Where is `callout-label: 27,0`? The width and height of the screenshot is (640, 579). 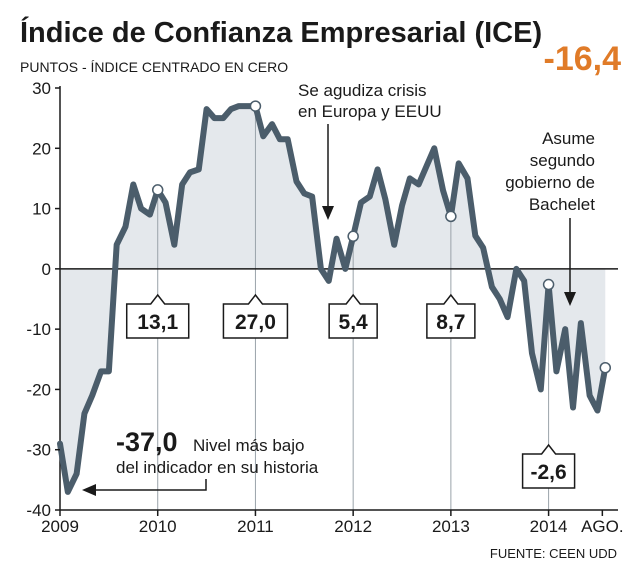
callout-label: 27,0 is located at coordinates (255, 322).